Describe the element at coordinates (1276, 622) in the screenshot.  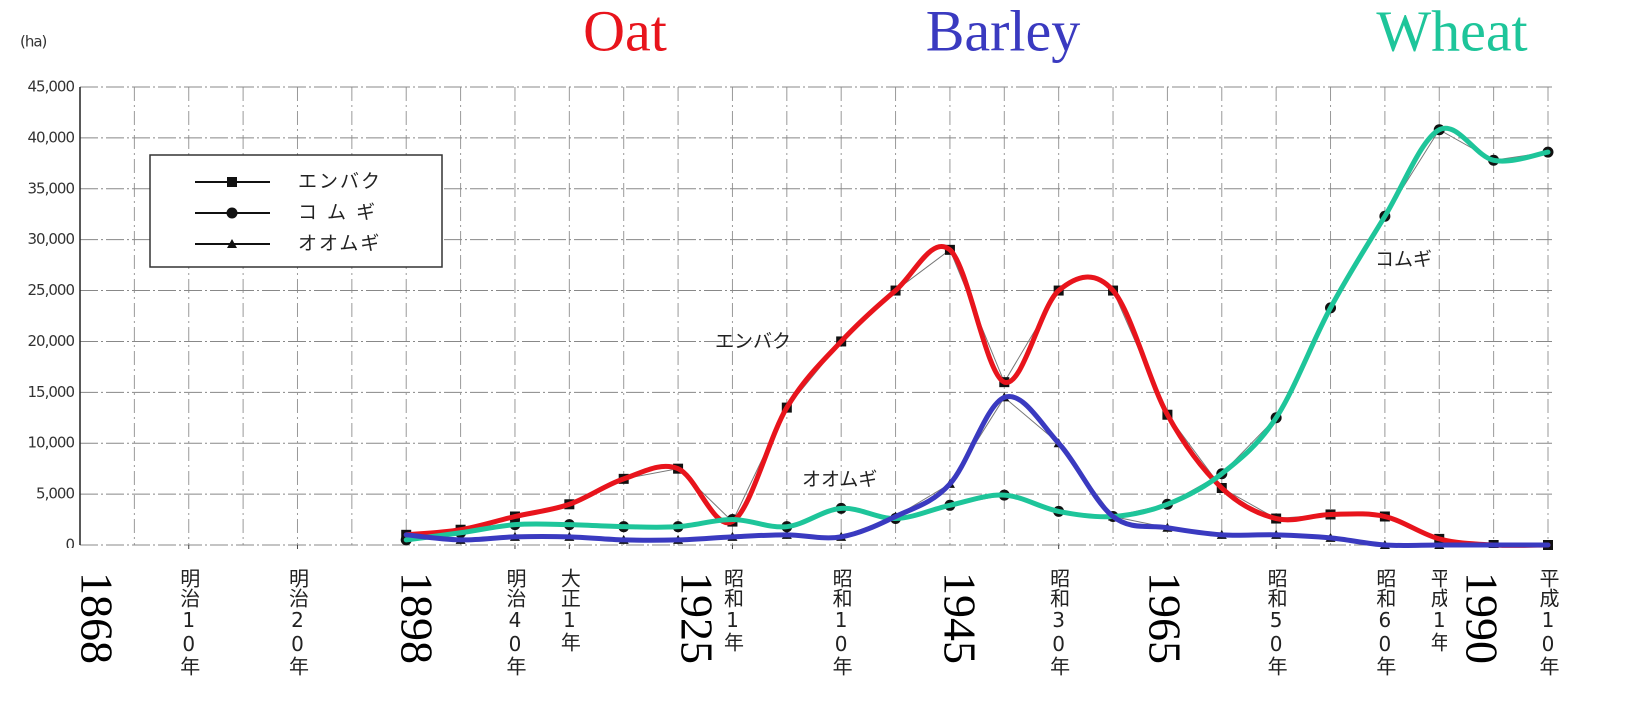
I see `x-tick-label: 昭和50年` at that location.